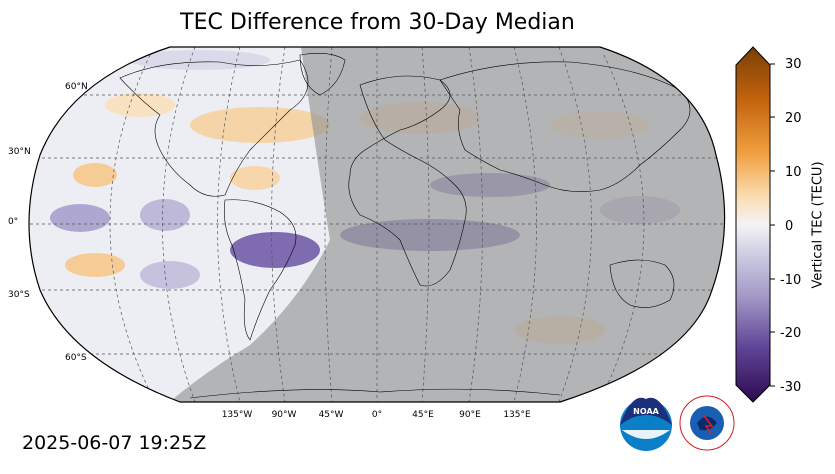 Image resolution: width=835 pixels, height=474 pixels. Describe the element at coordinates (237, 415) in the screenshot. I see `lon-label-135w: 135°W` at that location.